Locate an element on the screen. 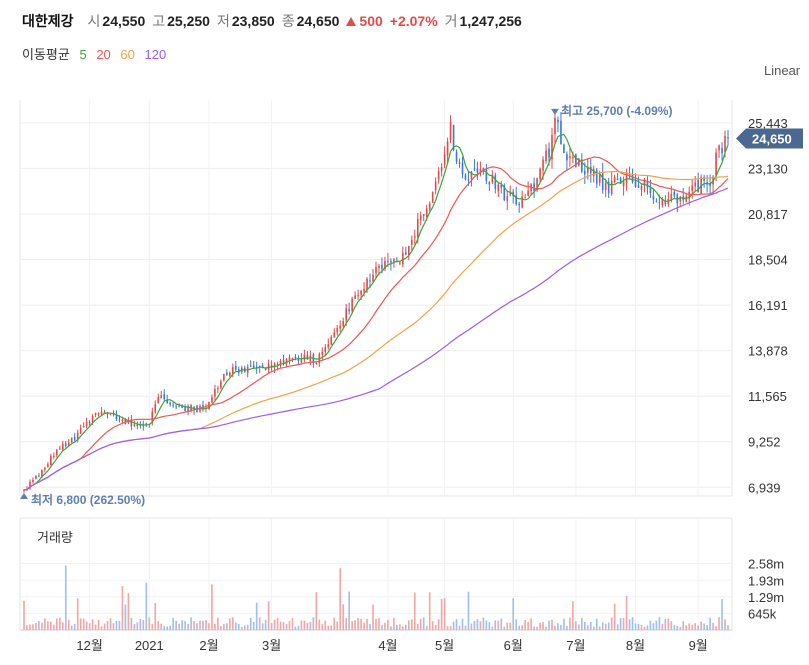  price-tick-label: 25,443 is located at coordinates (768, 123).